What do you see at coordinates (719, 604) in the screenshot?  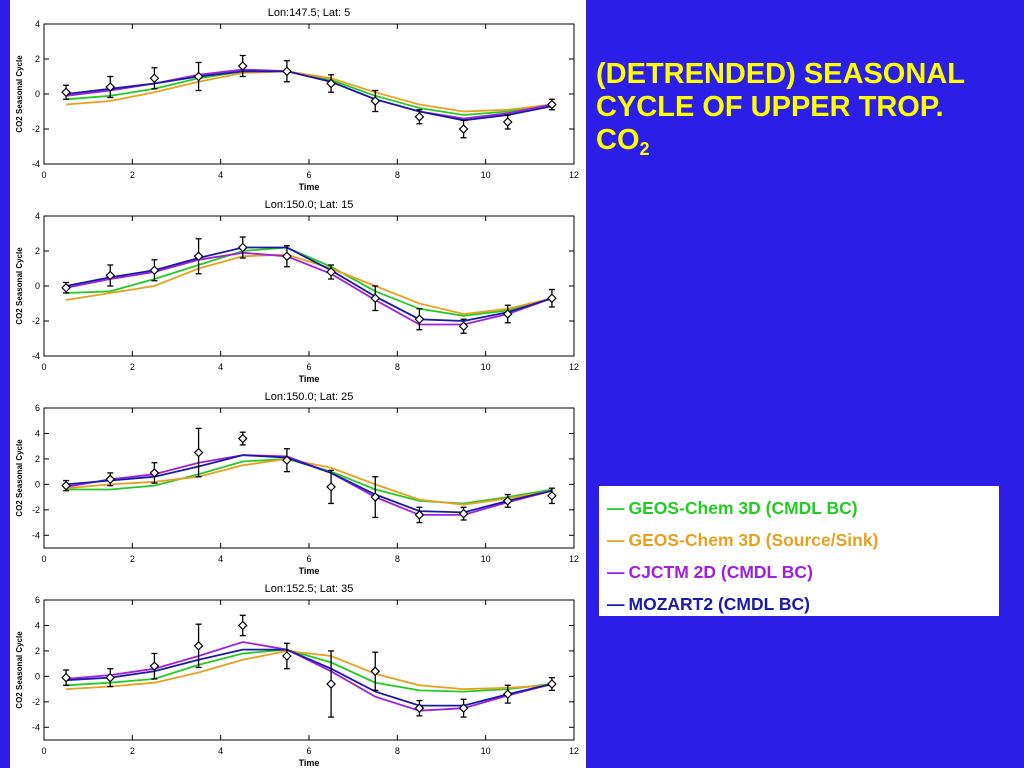 I see `legend-label: MOZART2 (CMDL BC)` at bounding box center [719, 604].